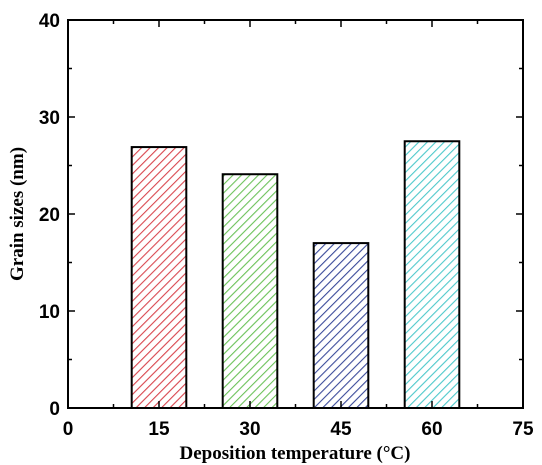 The image size is (542, 465). Describe the element at coordinates (17, 214) in the screenshot. I see `y-axis-title: Grain sizes (nm)` at that location.